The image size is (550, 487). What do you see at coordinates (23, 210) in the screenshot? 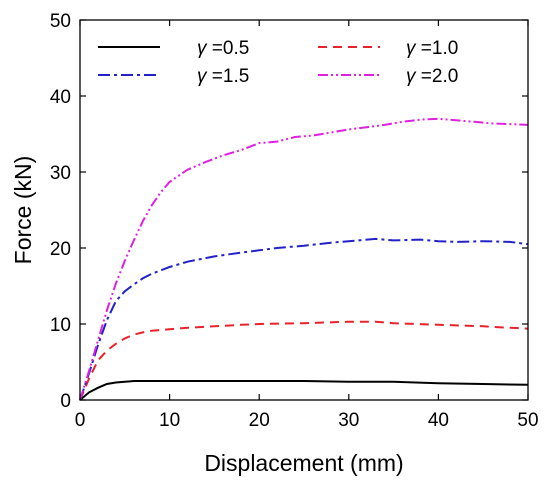
I see `y-axis-title: Force (kN)` at bounding box center [23, 210].